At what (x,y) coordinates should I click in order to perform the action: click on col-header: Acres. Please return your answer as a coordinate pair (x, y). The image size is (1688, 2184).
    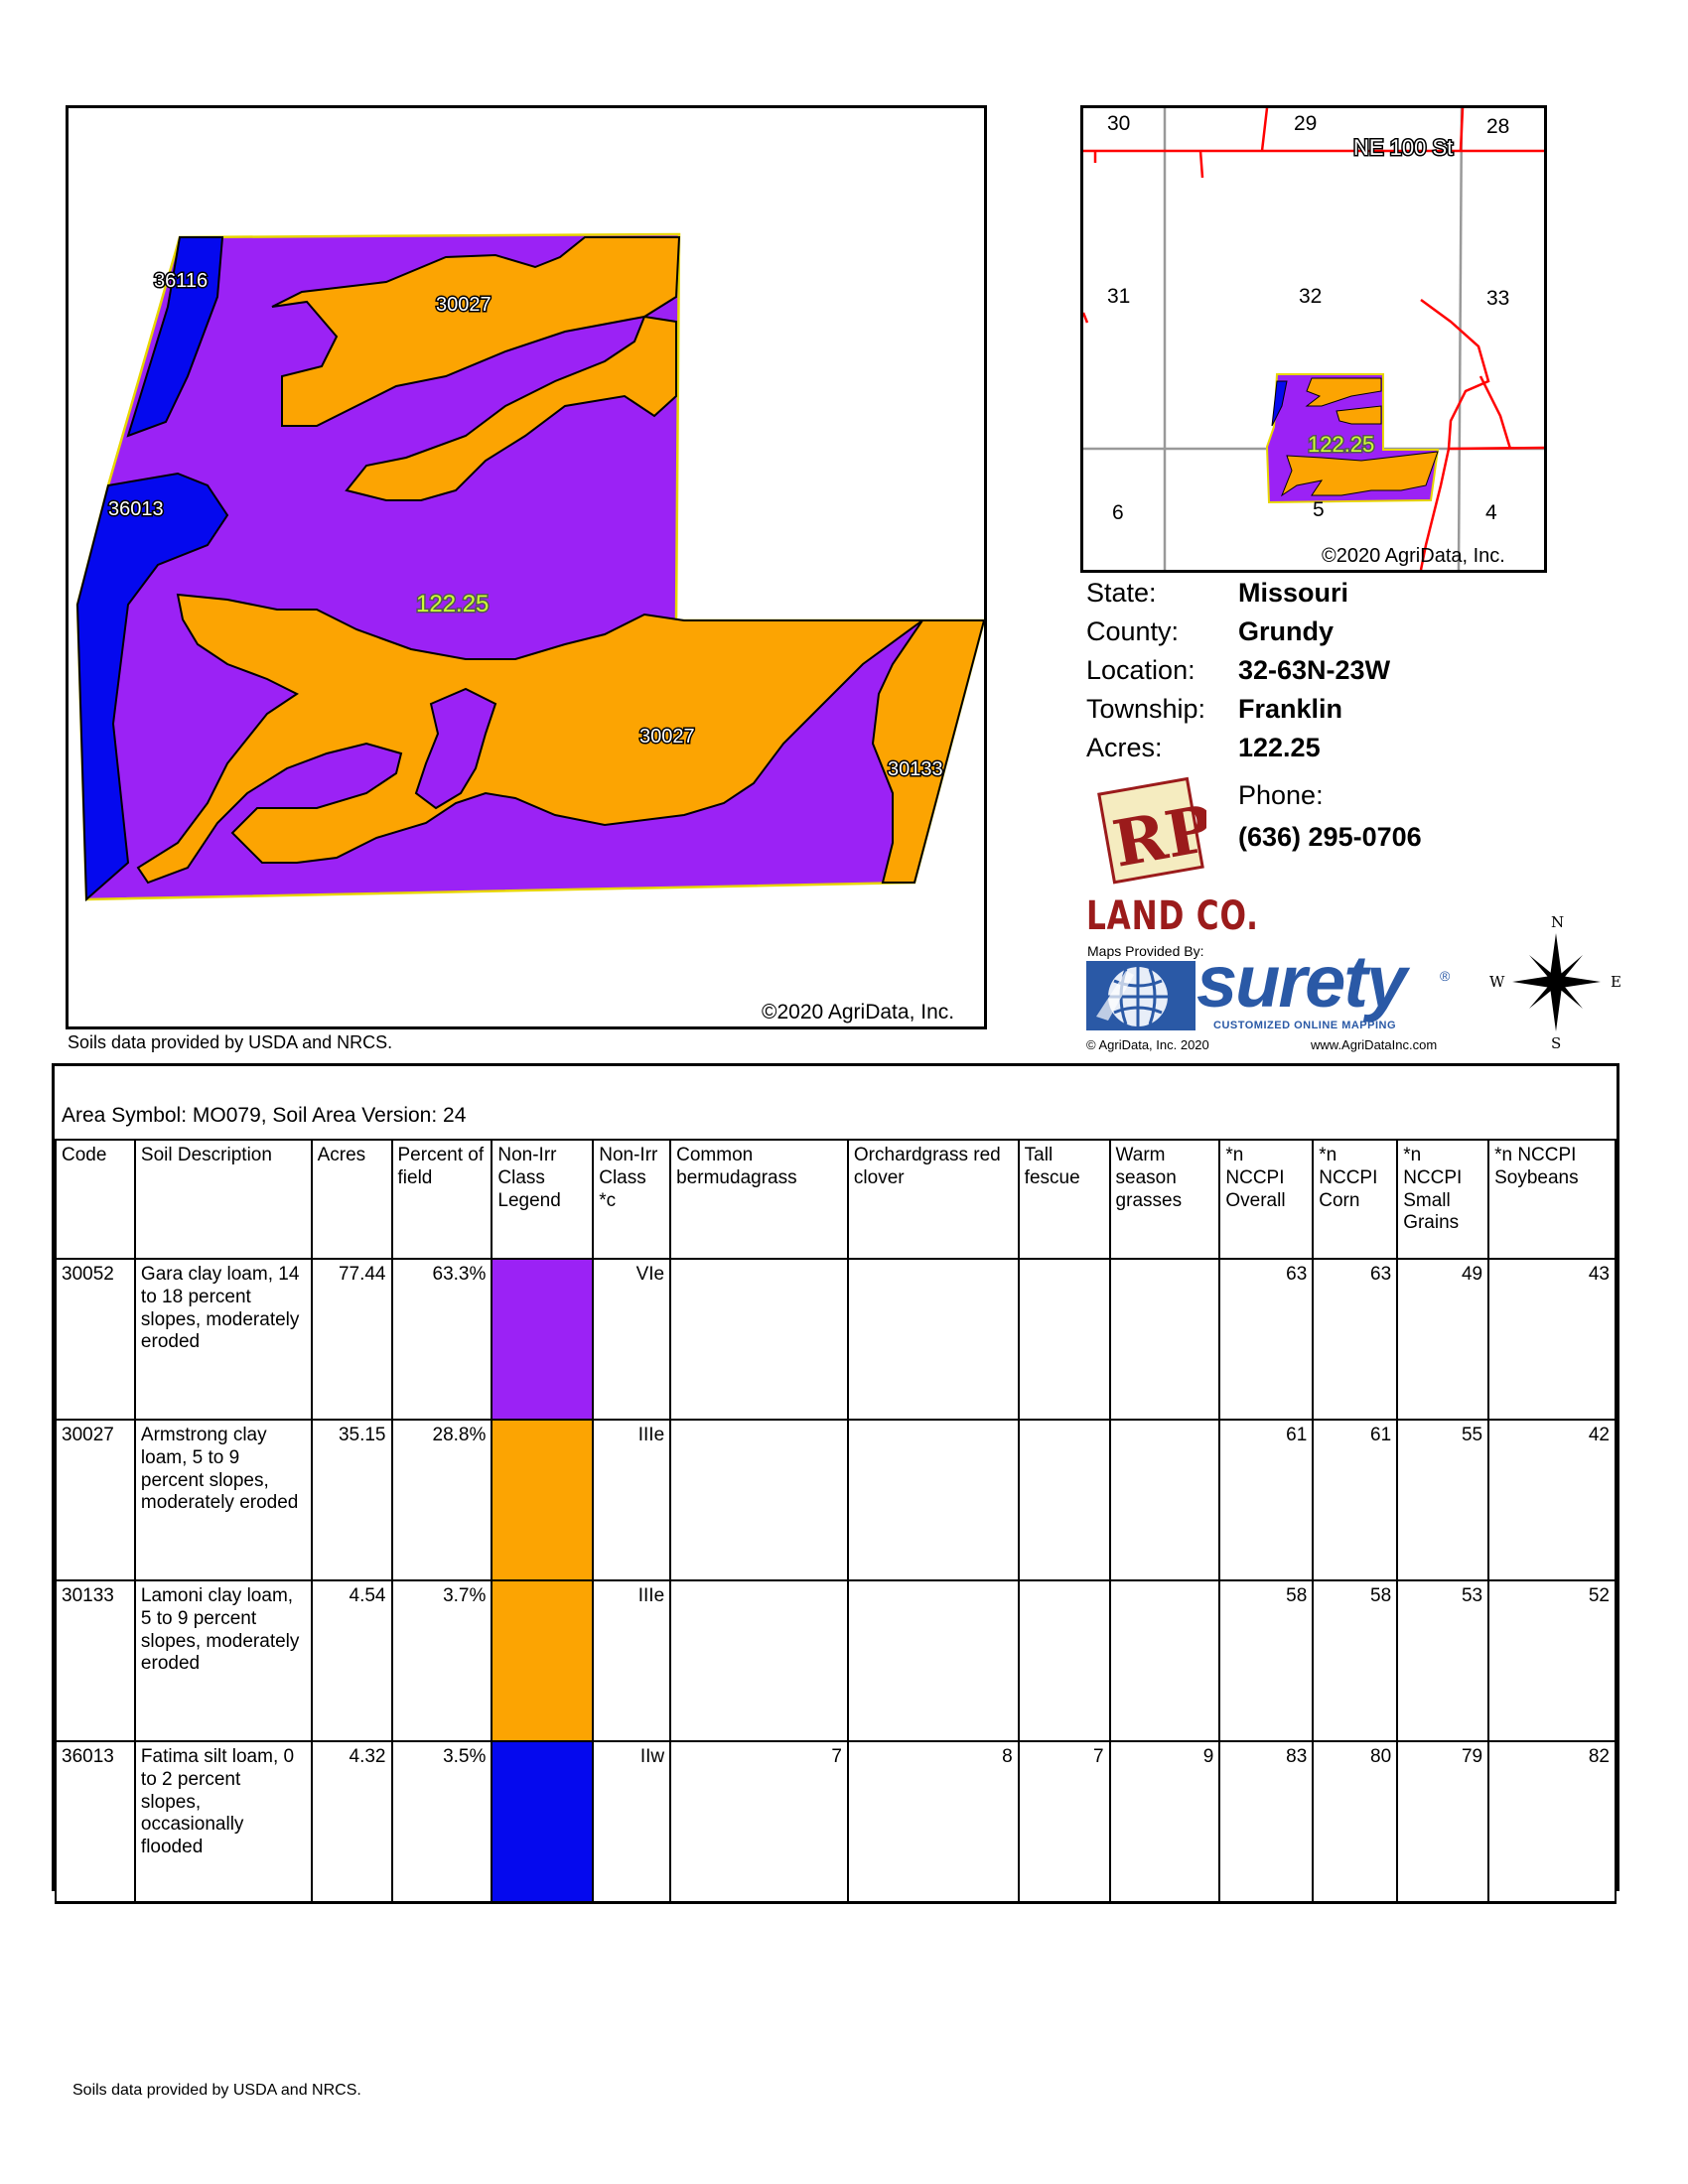
    Looking at the image, I should click on (351, 1199).